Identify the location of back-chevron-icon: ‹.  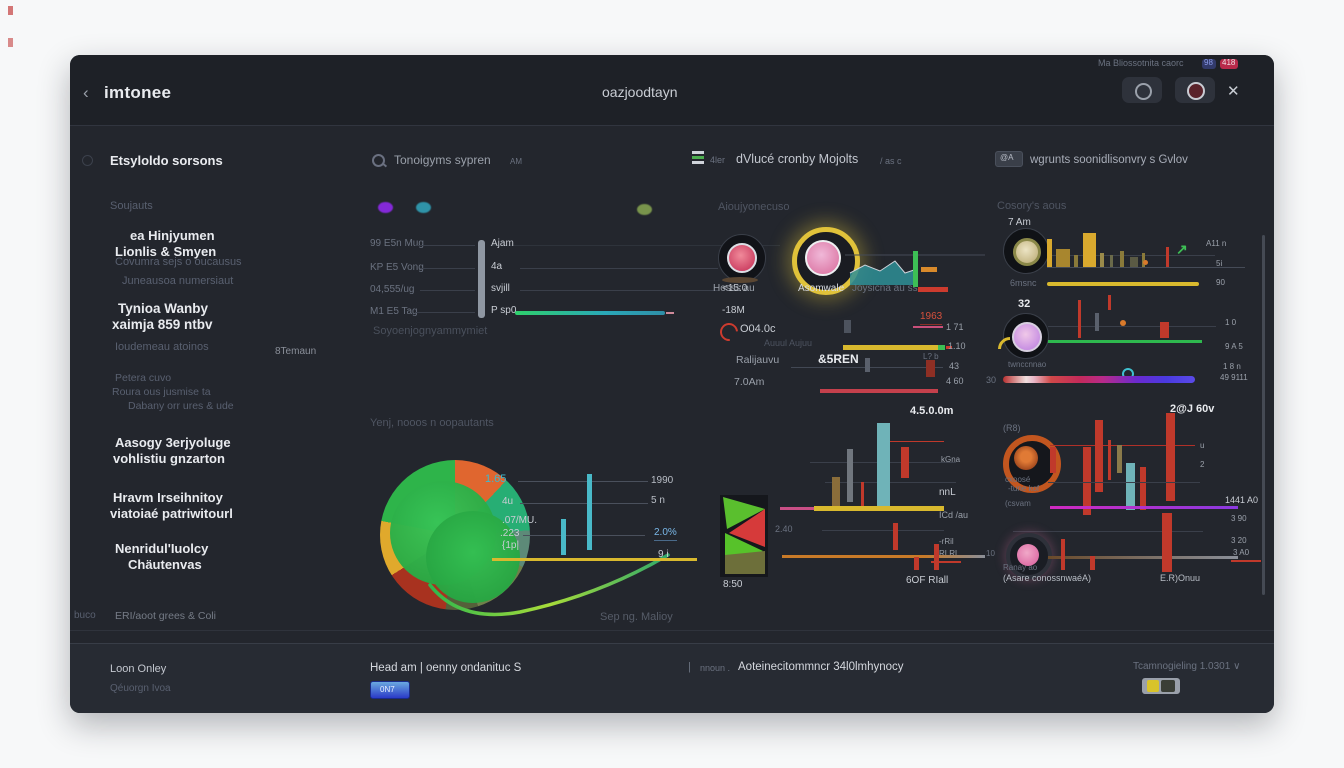
(86, 92).